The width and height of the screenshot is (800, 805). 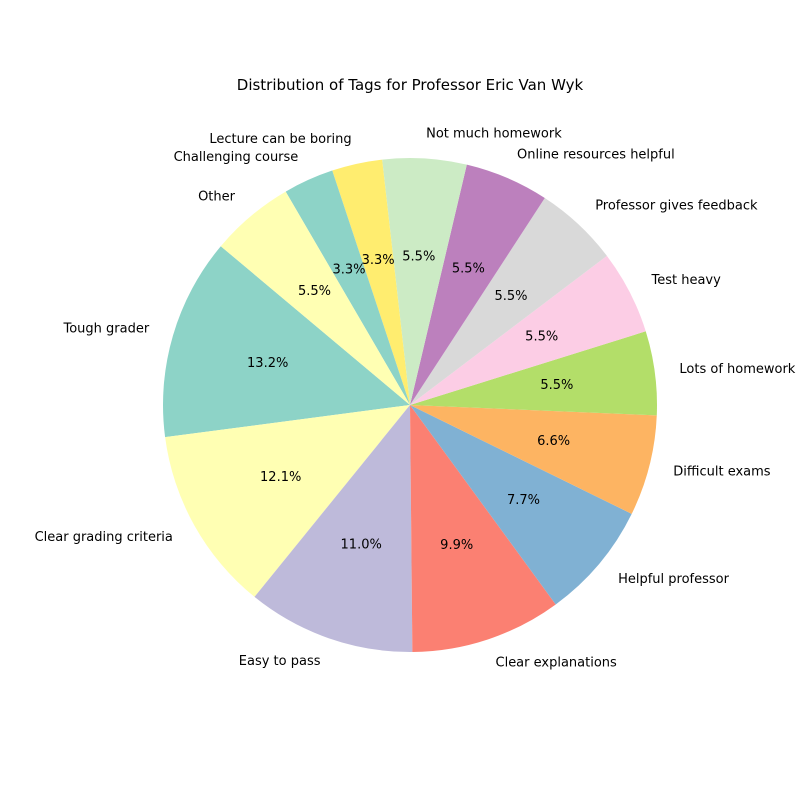 I want to click on slice-percent-1: 12.1%, so click(x=280, y=477).